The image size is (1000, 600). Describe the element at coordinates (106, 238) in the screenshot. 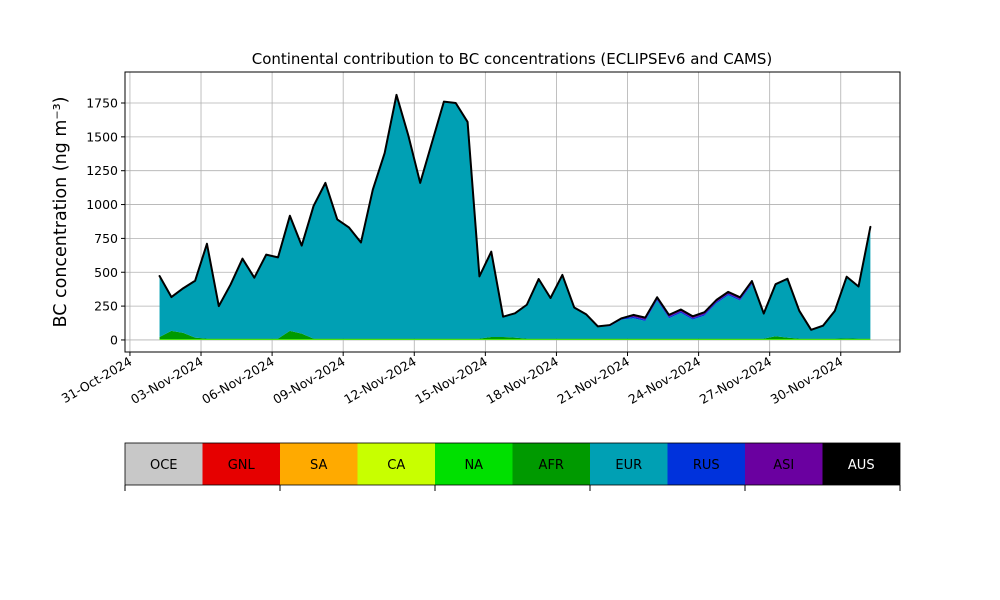

I see `y-tick-label: 750` at that location.